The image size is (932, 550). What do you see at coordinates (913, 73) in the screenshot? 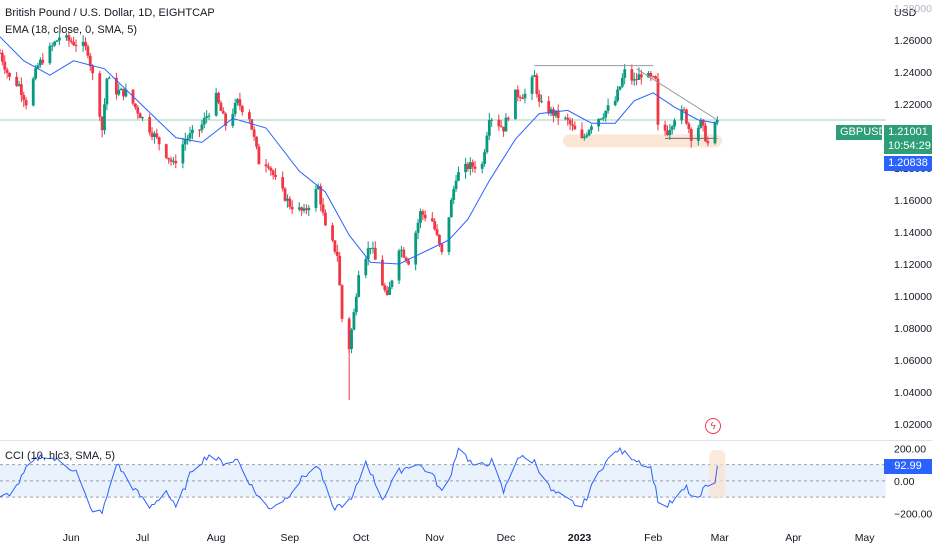
I see `price-axis-tick: 1.24000` at bounding box center [913, 73].